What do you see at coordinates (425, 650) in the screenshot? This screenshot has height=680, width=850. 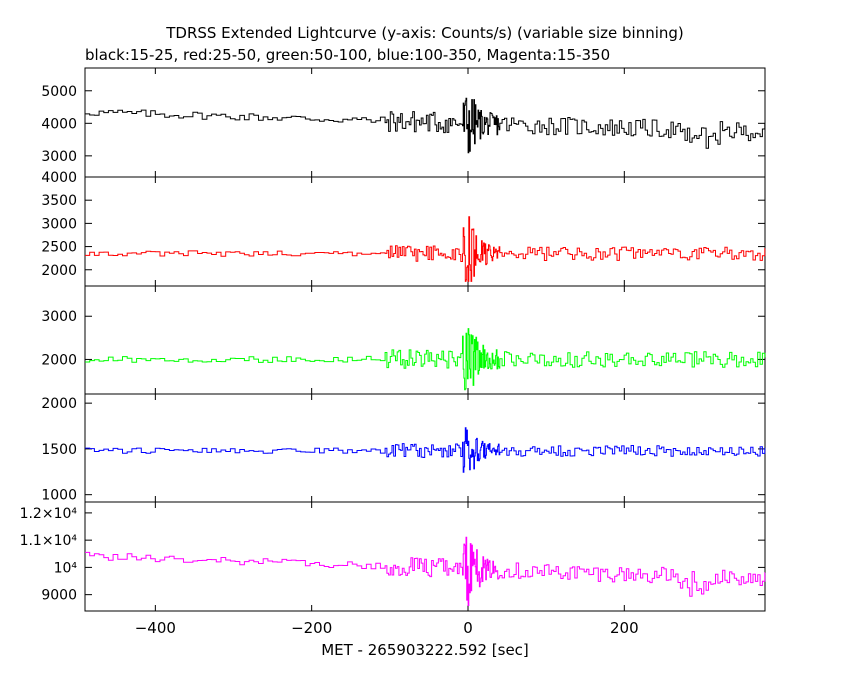 I see `x-axis-label: MET - 265903222.592 [sec]` at bounding box center [425, 650].